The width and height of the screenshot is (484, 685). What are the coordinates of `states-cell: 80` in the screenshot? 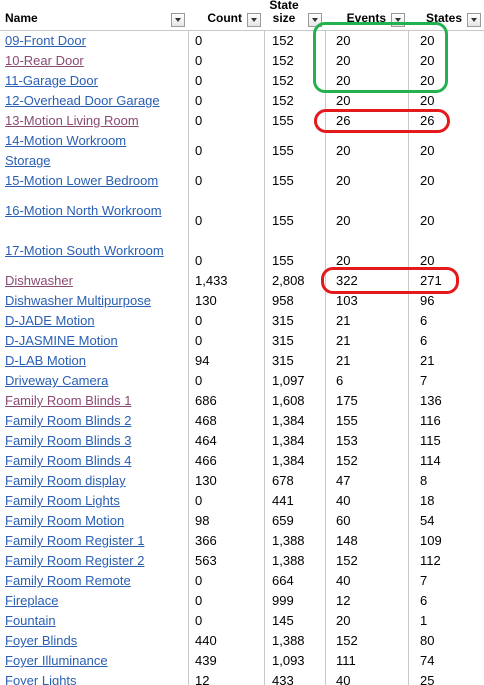 It's located at (427, 640).